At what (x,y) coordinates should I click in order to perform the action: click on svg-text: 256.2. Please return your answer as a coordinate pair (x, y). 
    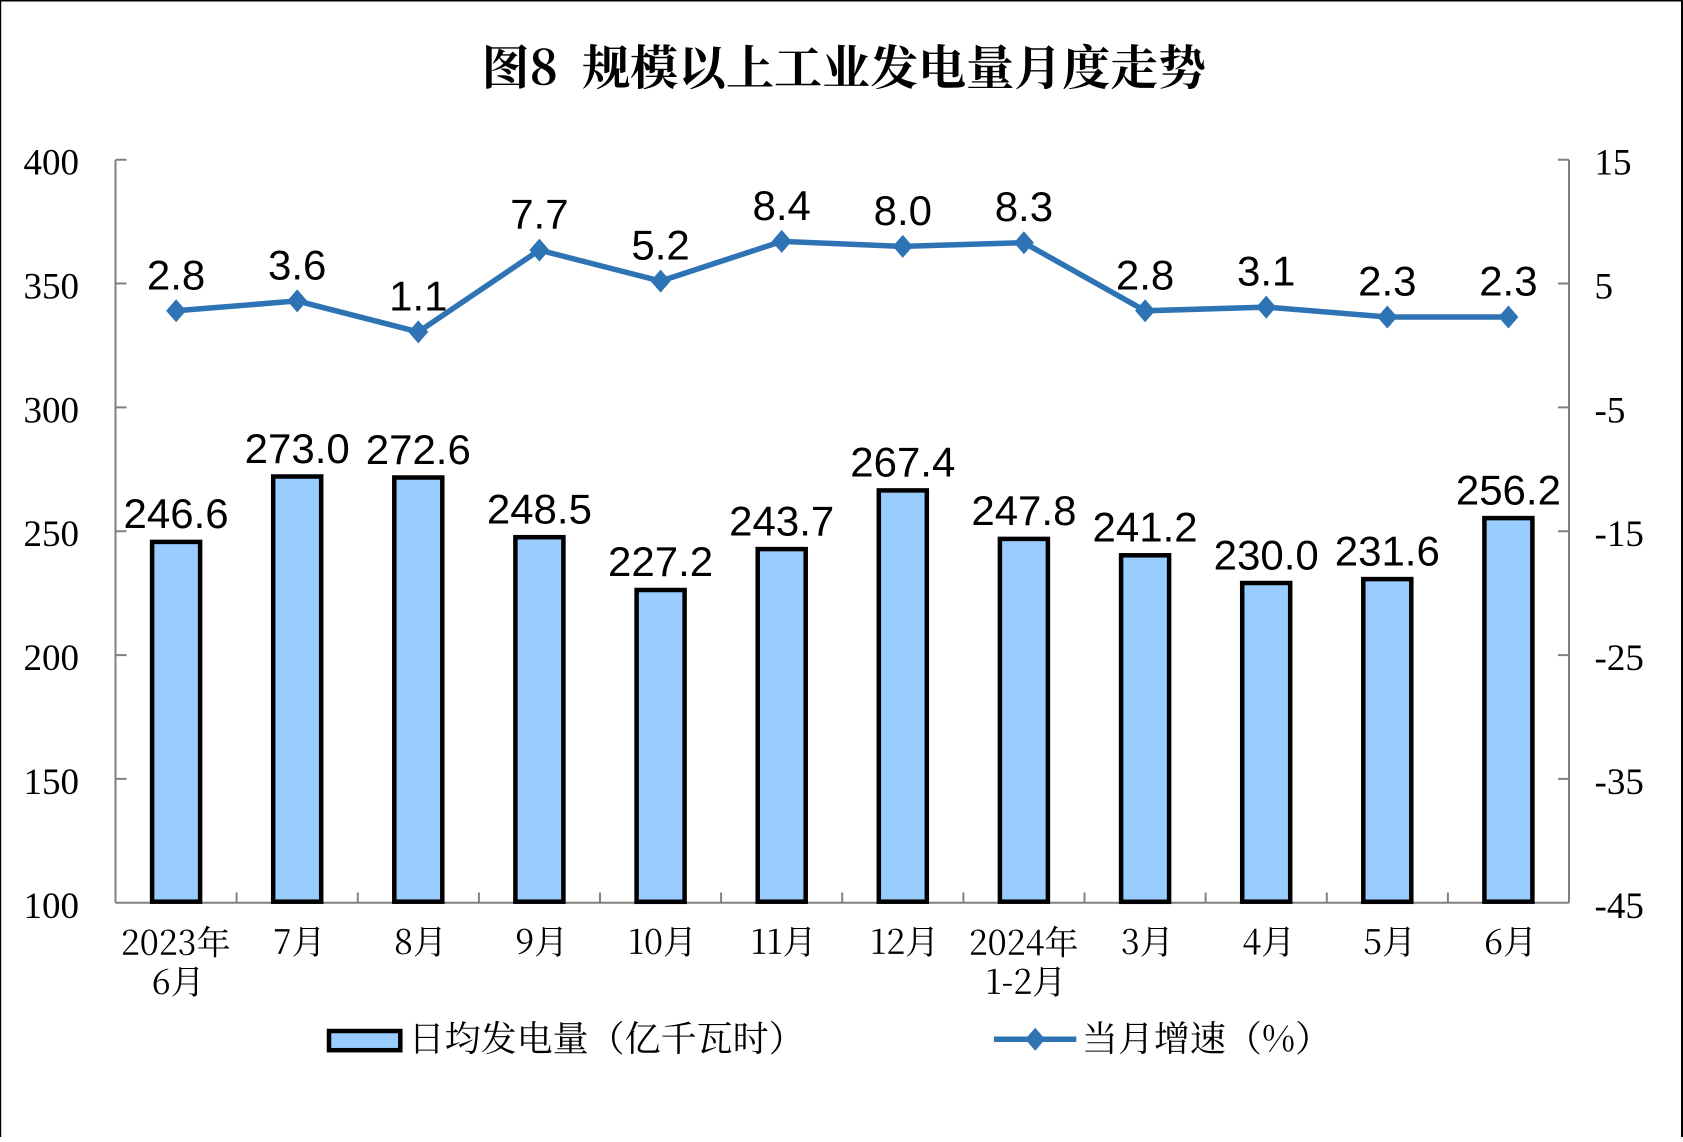
    Looking at the image, I should click on (1508, 489).